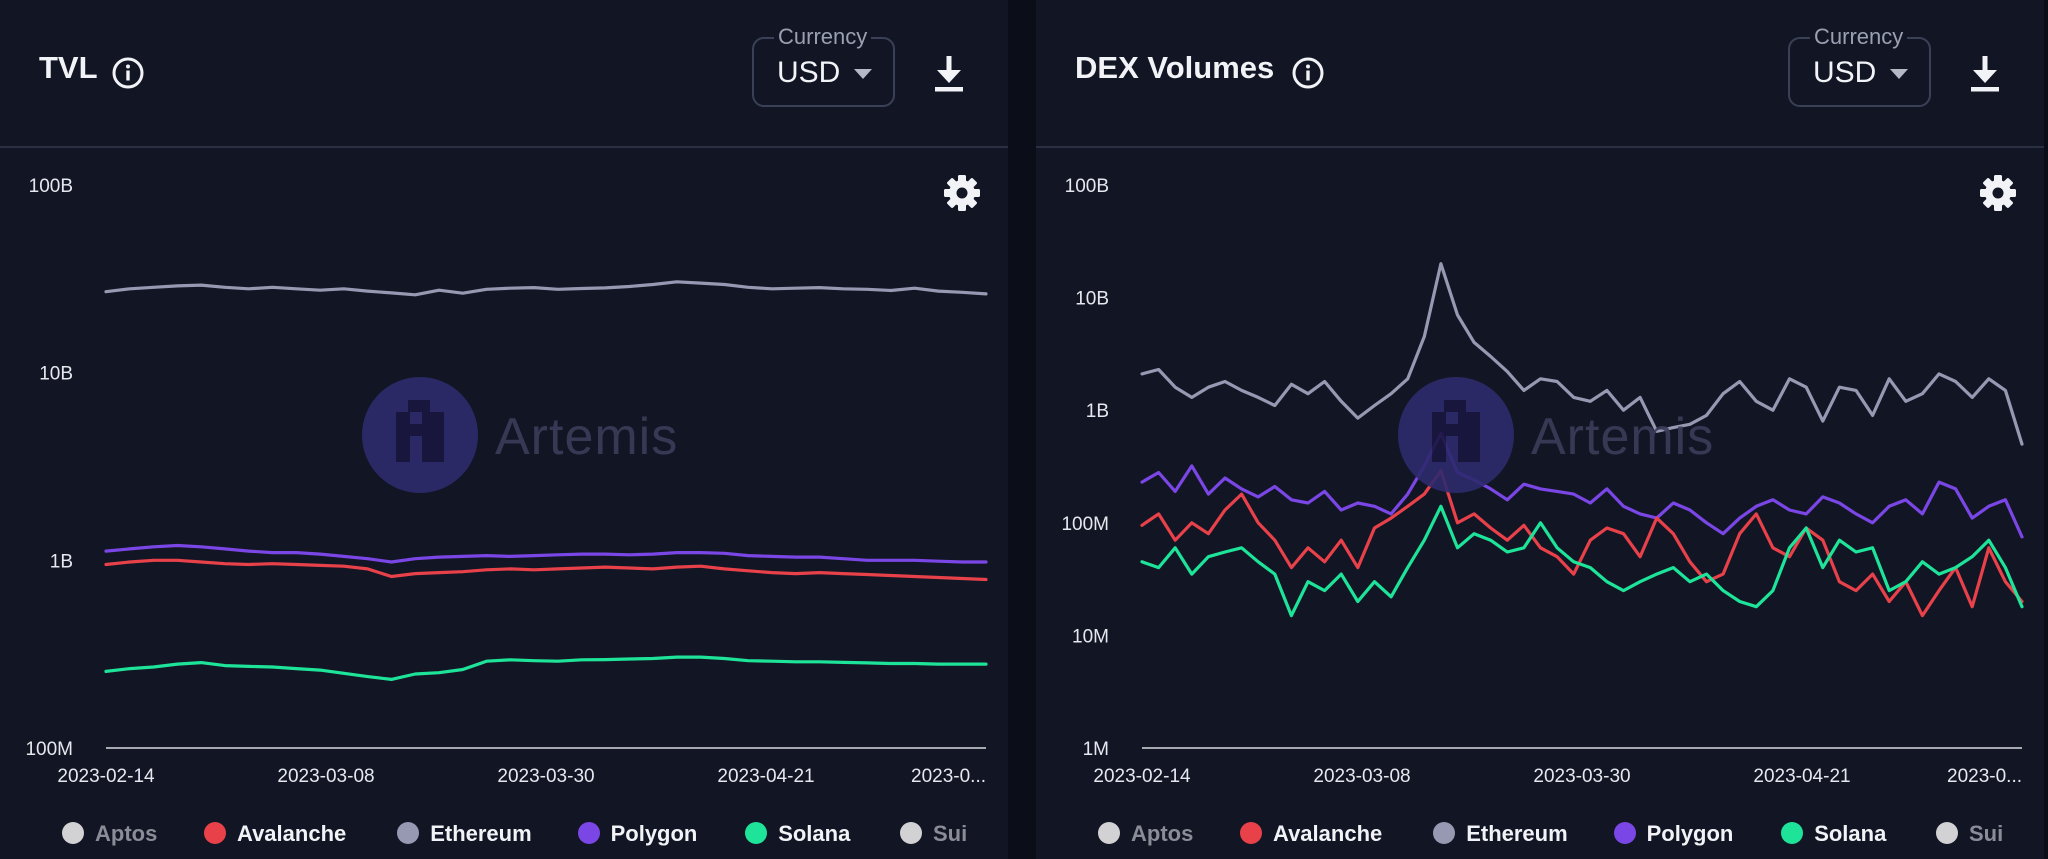 The image size is (2048, 859). I want to click on panel-header: DEX Volumes Currency USD, so click(1540, 74).